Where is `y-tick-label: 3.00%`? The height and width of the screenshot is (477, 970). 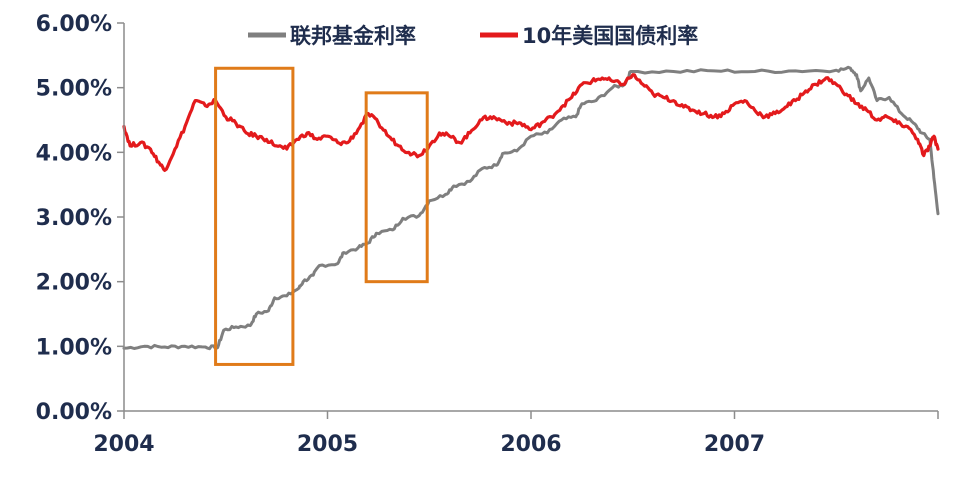
y-tick-label: 3.00% is located at coordinates (74, 218).